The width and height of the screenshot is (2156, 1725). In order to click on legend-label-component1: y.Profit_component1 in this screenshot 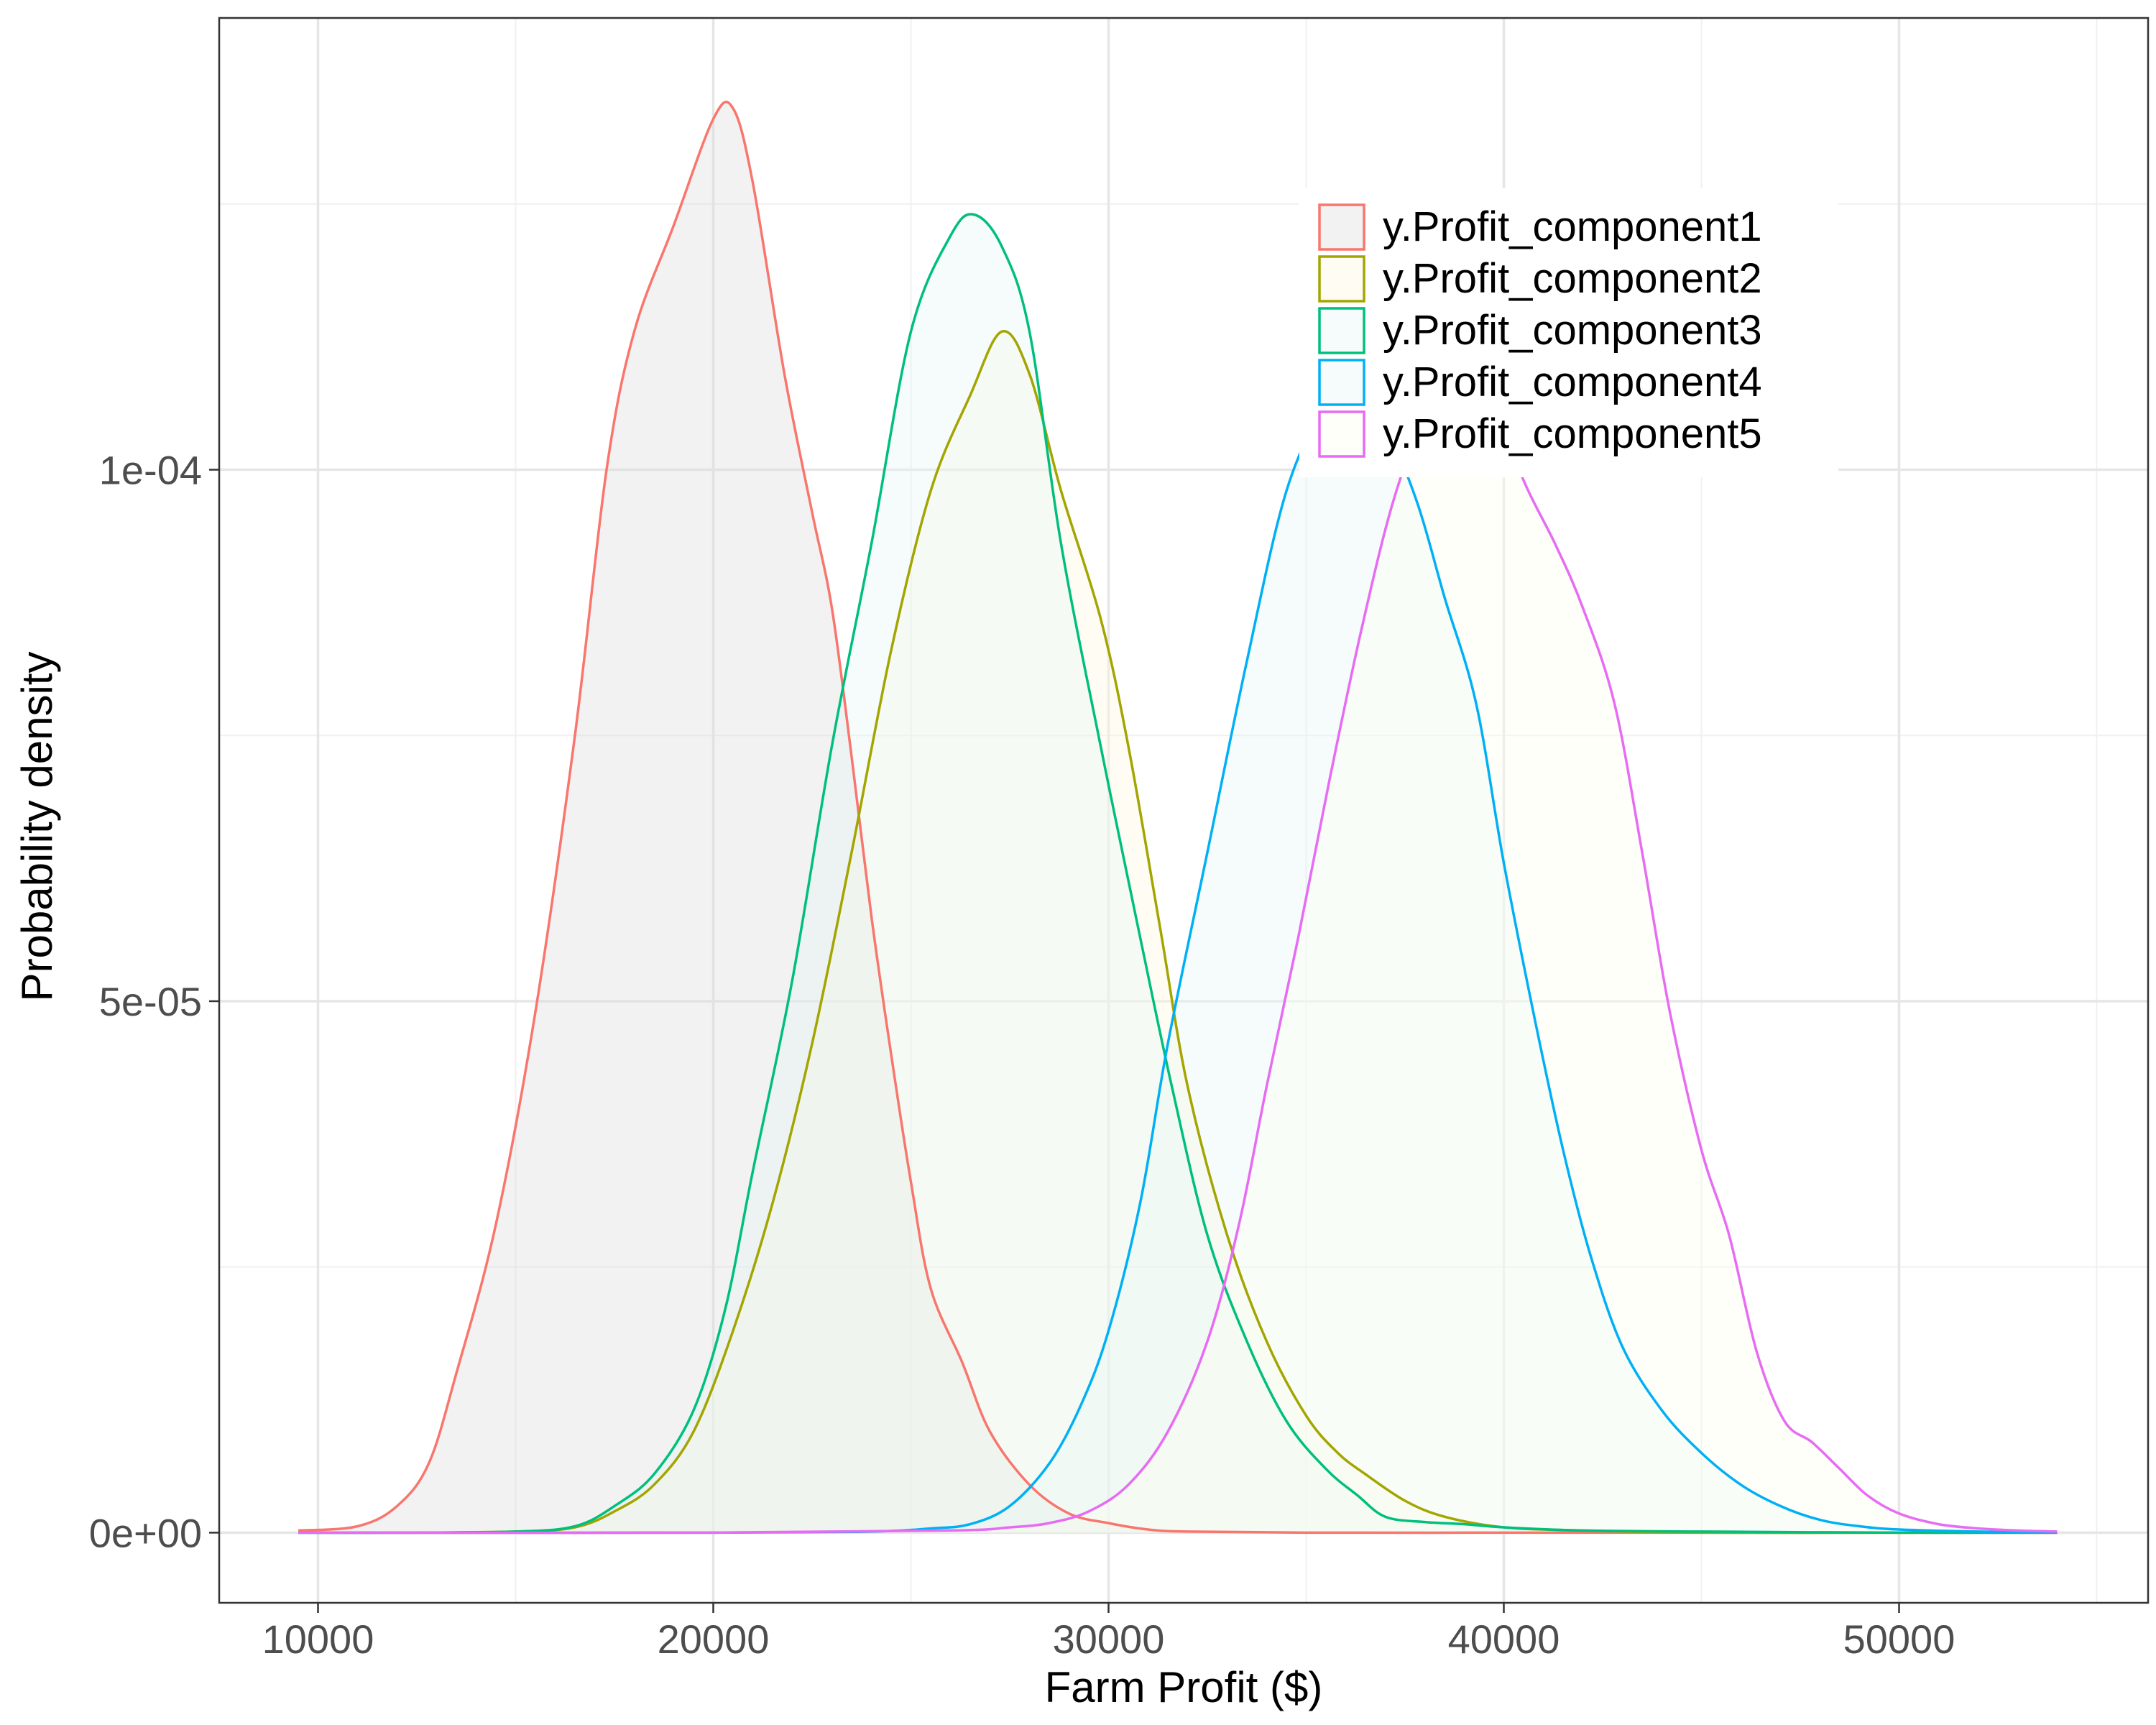, I will do `click(1572, 226)`.